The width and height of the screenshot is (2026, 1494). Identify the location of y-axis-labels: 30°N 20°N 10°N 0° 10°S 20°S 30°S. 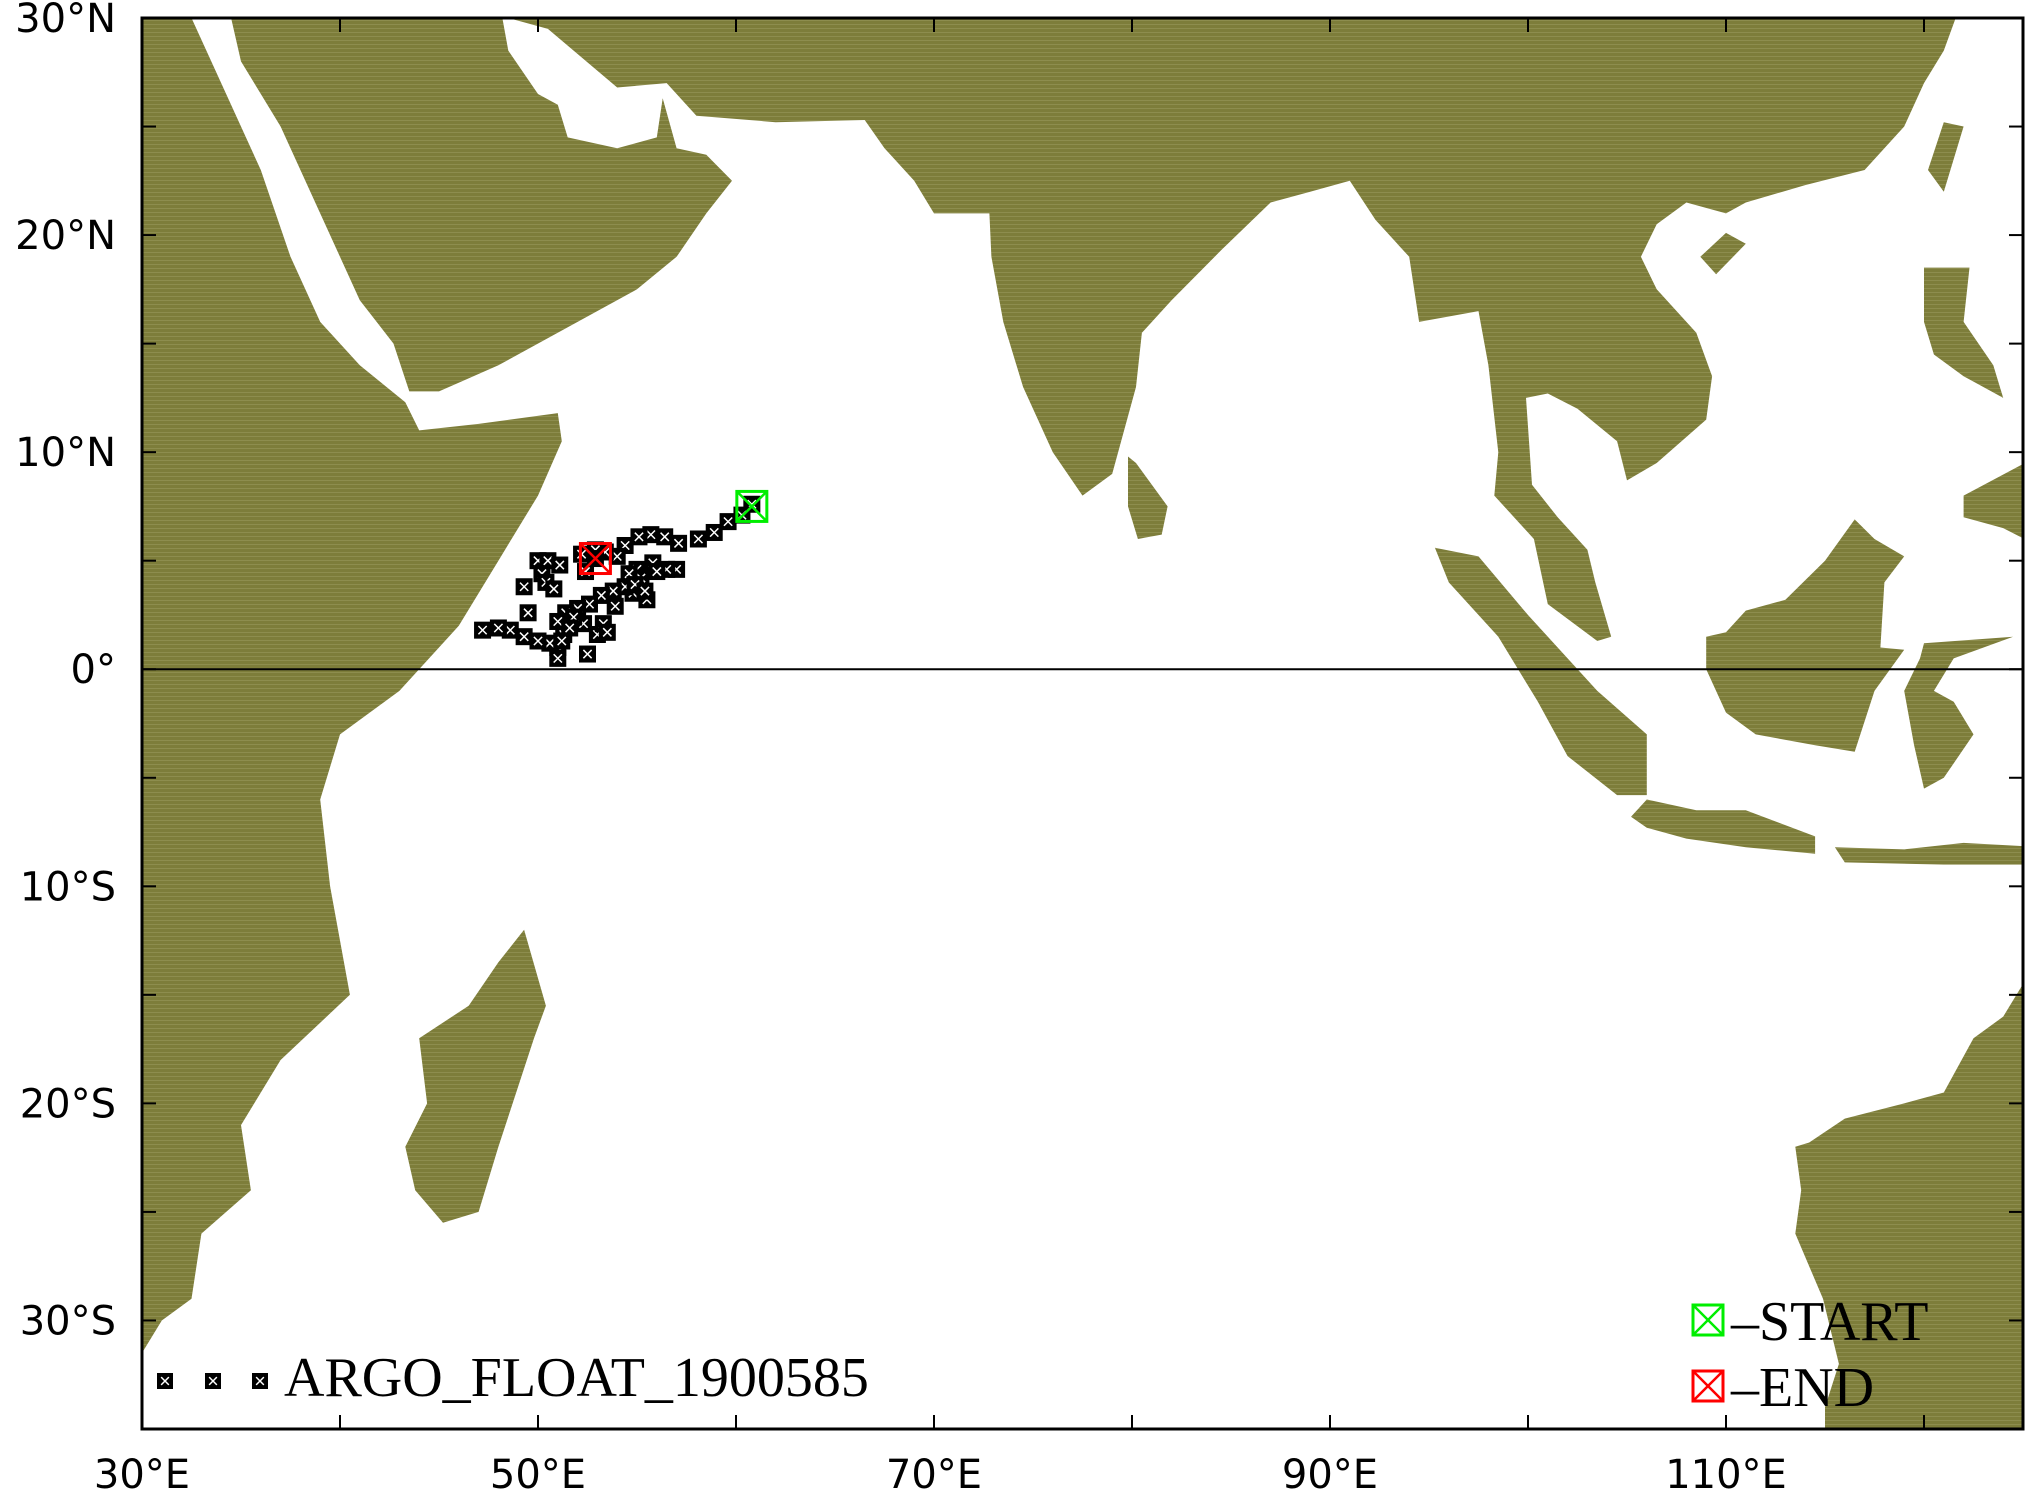
(65, 672).